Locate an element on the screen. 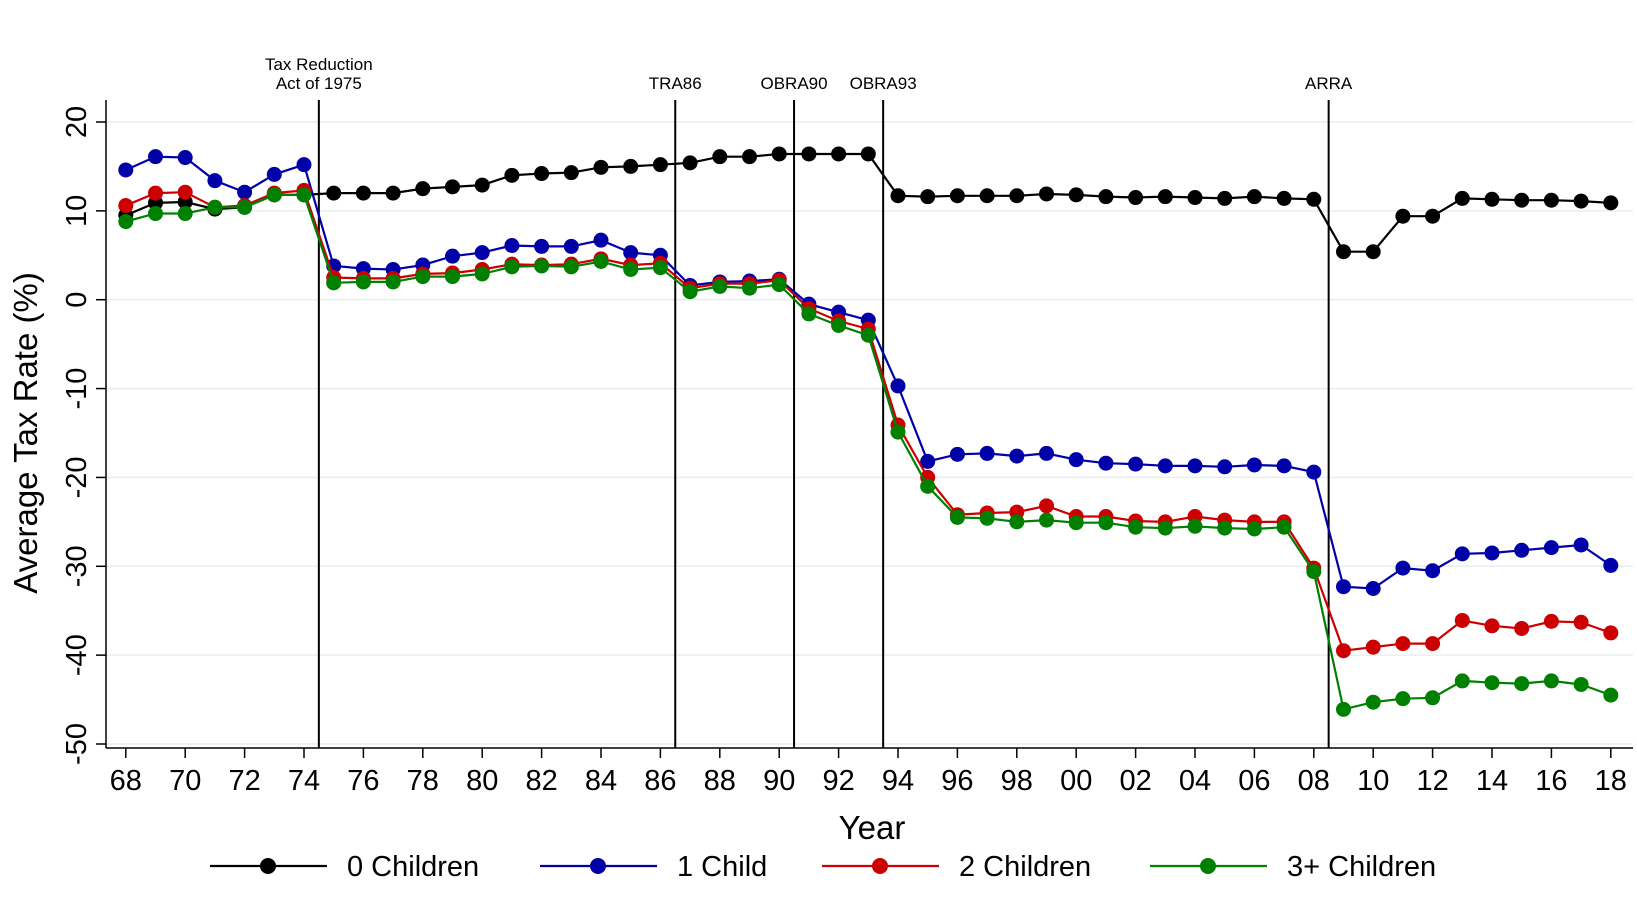 The height and width of the screenshot is (921, 1637). x-tick-label: 86 is located at coordinates (660, 781).